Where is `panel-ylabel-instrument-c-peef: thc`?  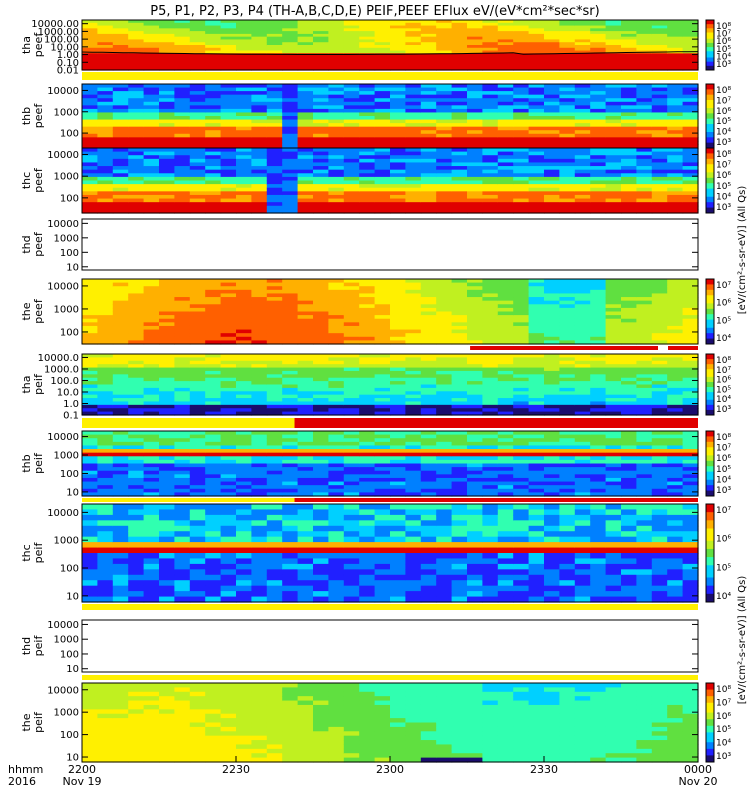
panel-ylabel-instrument-c-peef: thc is located at coordinates (26, 180).